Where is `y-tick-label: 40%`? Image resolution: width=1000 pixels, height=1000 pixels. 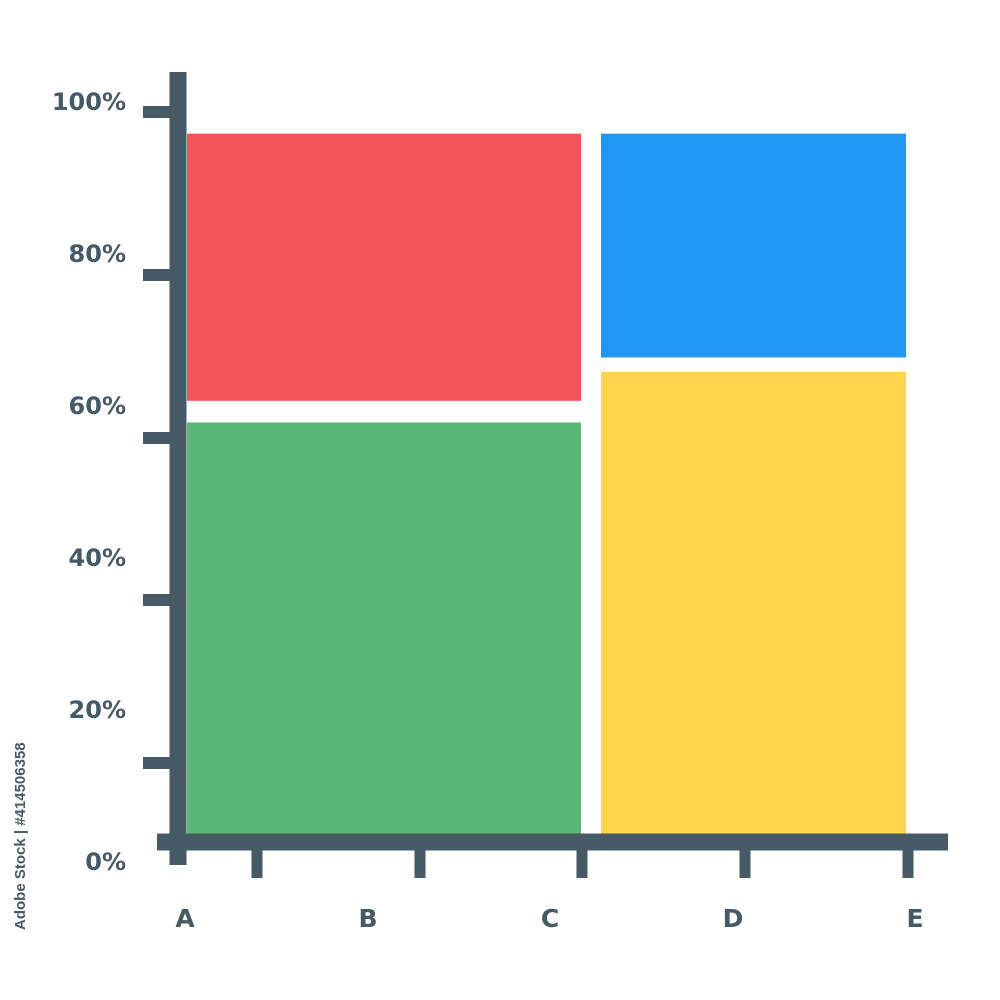
y-tick-label: 40% is located at coordinates (97, 558).